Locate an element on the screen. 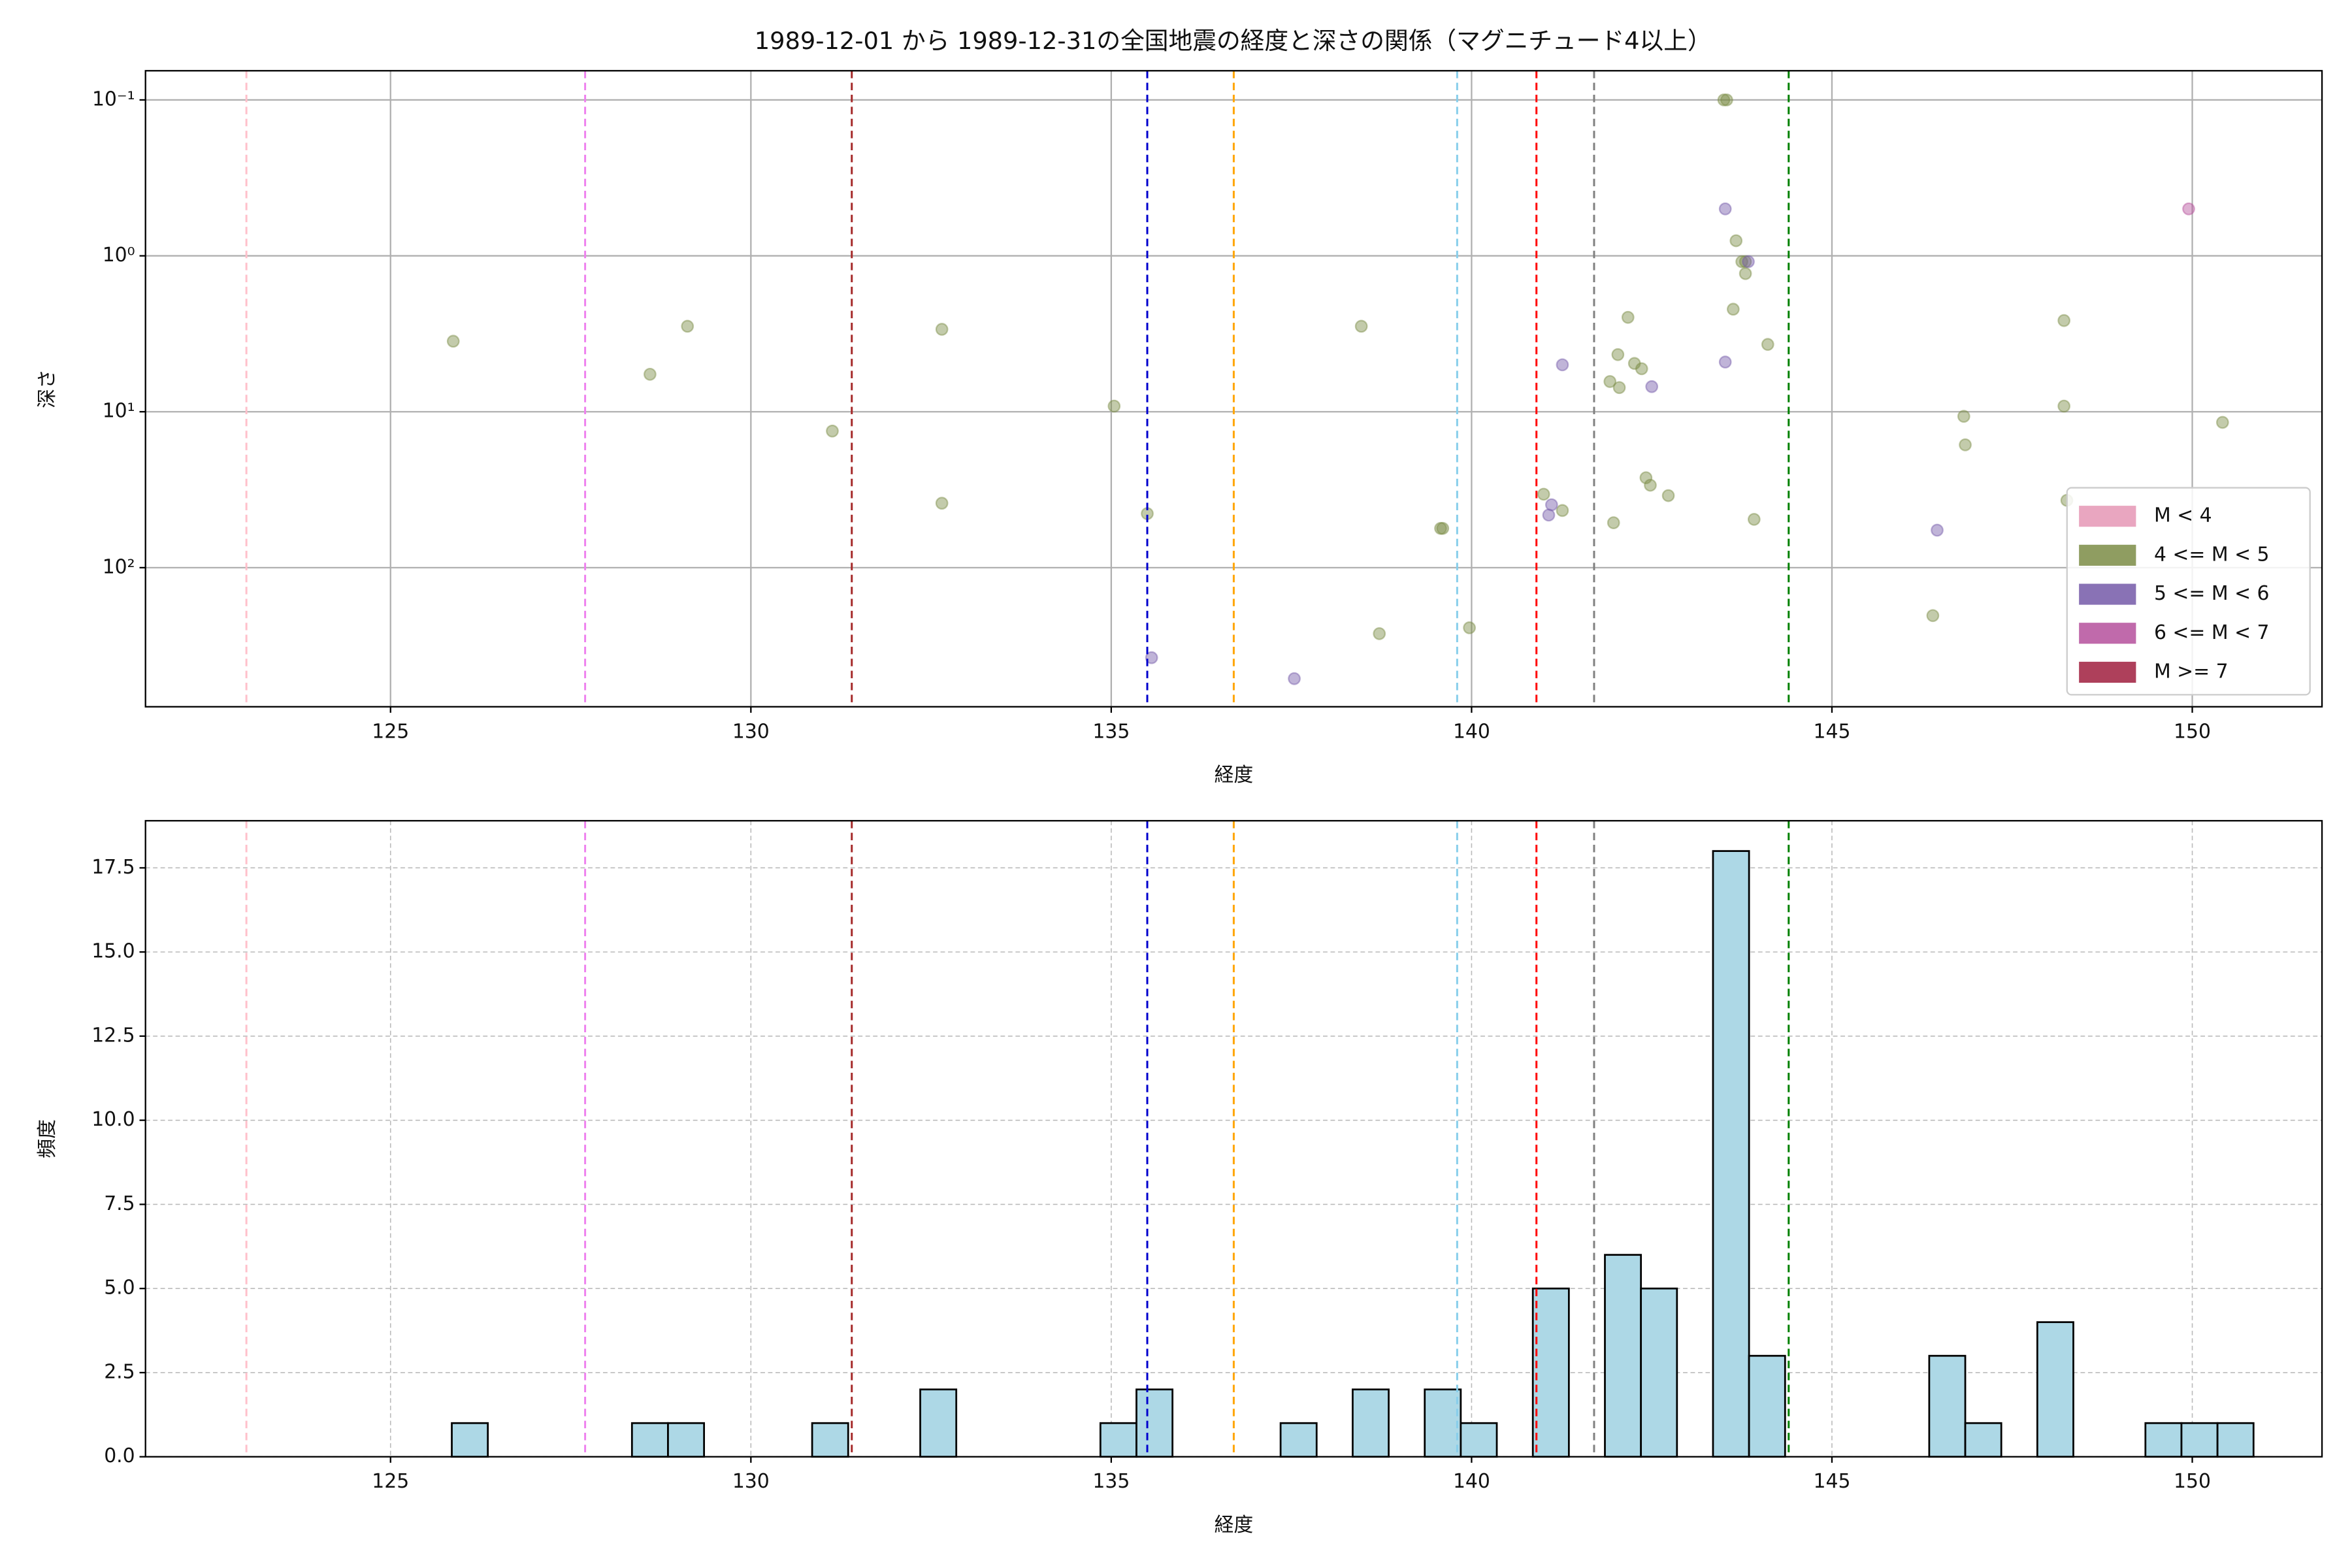 The width and height of the screenshot is (2352, 1568). y-tick-label: 17.5 is located at coordinates (113, 867).